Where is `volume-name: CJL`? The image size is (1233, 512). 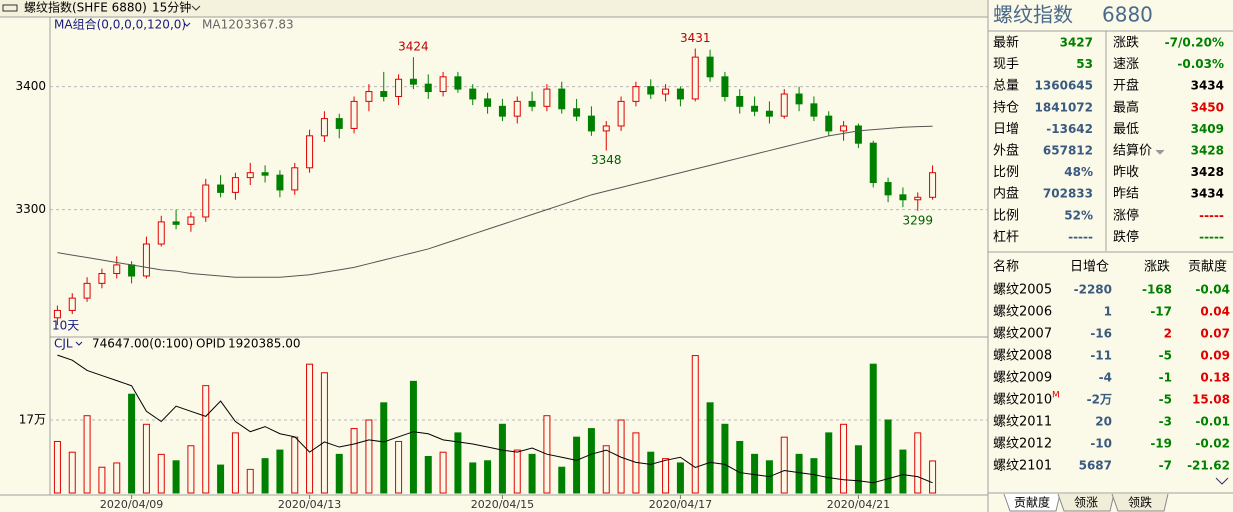 volume-name: CJL is located at coordinates (63, 344).